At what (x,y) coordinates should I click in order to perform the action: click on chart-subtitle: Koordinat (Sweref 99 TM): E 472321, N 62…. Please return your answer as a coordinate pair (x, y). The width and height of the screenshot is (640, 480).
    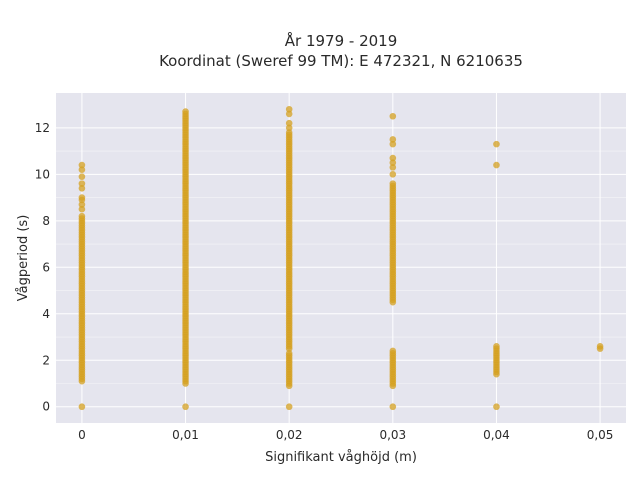
    Looking at the image, I should click on (341, 61).